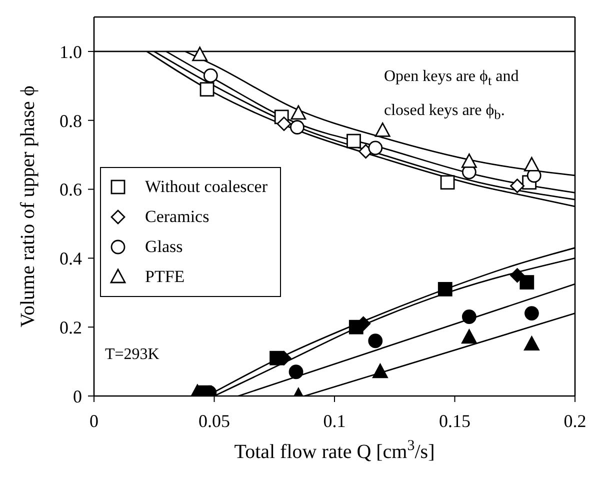 The image size is (590, 479). What do you see at coordinates (71, 258) in the screenshot?
I see `y-tick-label: 0.4` at bounding box center [71, 258].